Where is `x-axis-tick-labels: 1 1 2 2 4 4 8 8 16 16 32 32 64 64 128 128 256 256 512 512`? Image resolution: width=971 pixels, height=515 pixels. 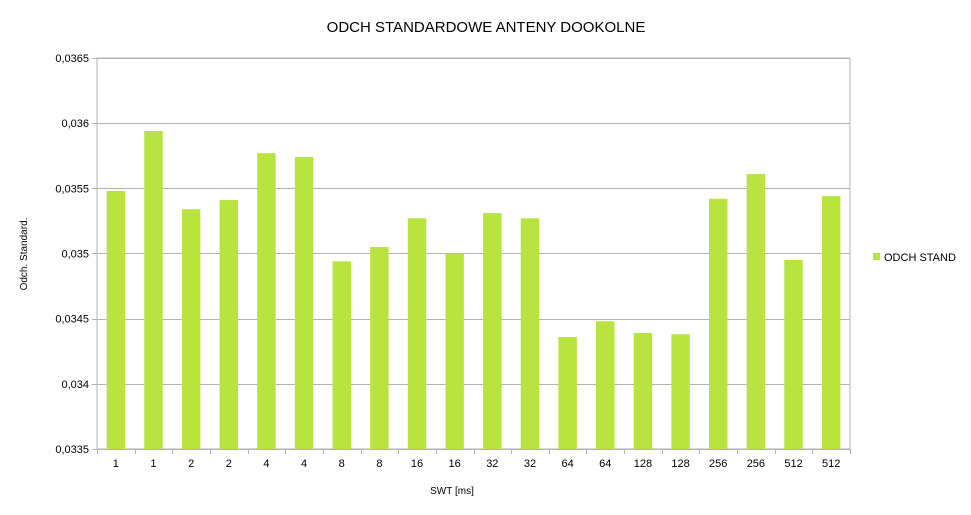
x-axis-tick-labels: 1 1 2 2 4 4 8 8 16 16 32 32 64 64 128 128 256 256 512 512 is located at coordinates (474, 459).